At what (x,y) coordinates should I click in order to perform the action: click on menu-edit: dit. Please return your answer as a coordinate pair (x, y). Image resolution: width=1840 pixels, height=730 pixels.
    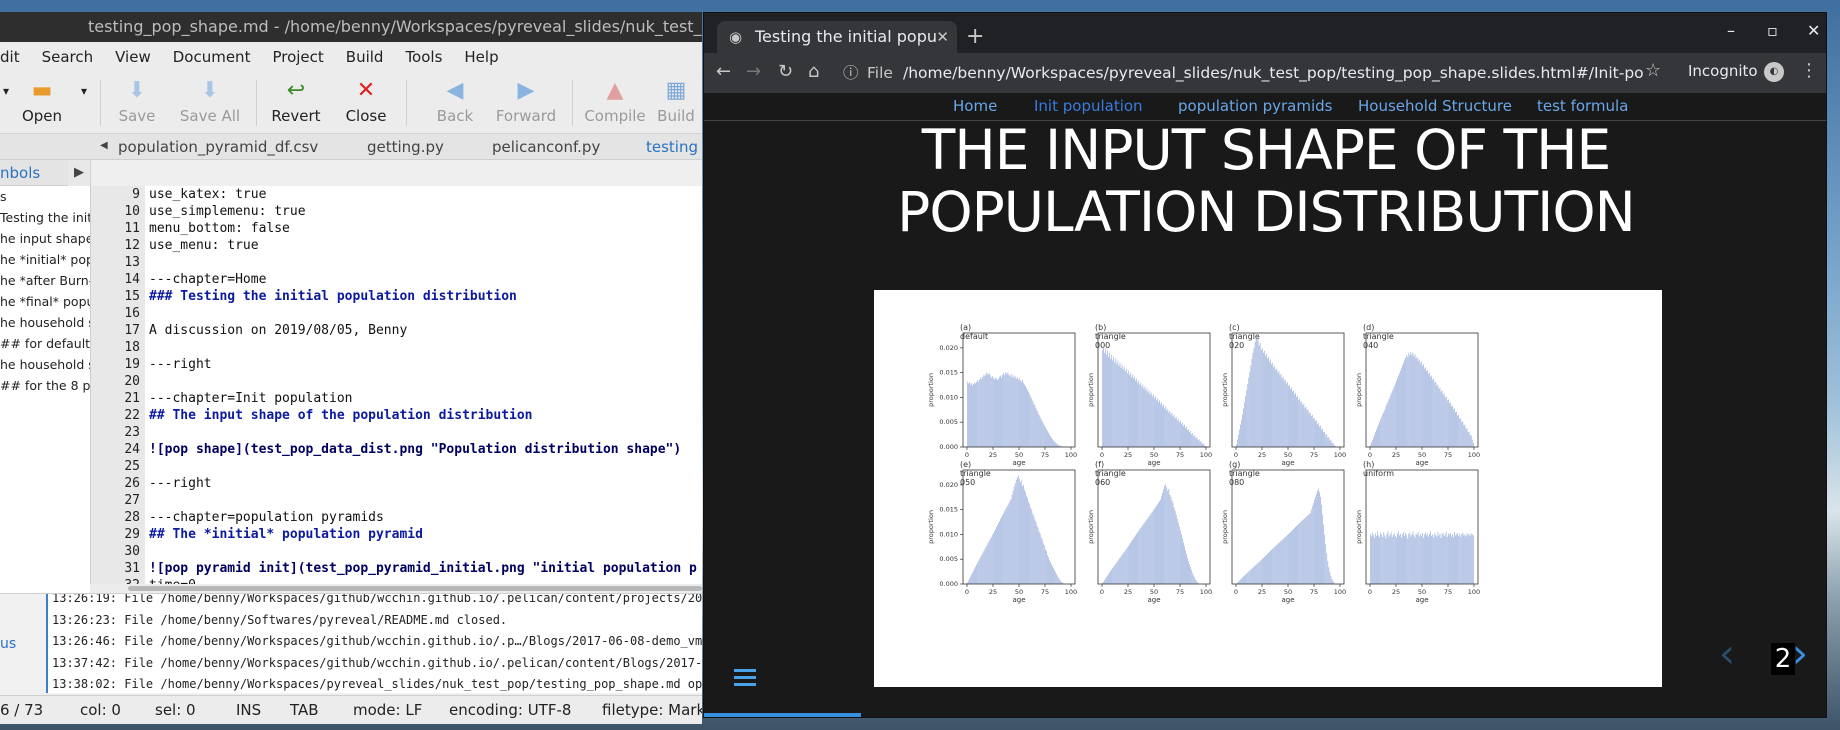
    Looking at the image, I should click on (10, 57).